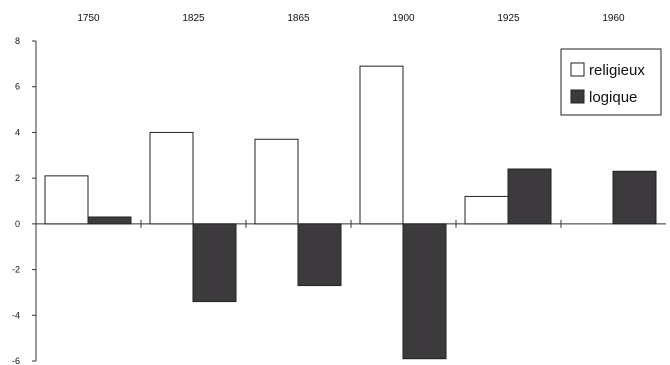 This screenshot has height=365, width=670. What do you see at coordinates (351, 18) in the screenshot?
I see `category-labels: 1750 1825 1865 1900 1925 1960` at bounding box center [351, 18].